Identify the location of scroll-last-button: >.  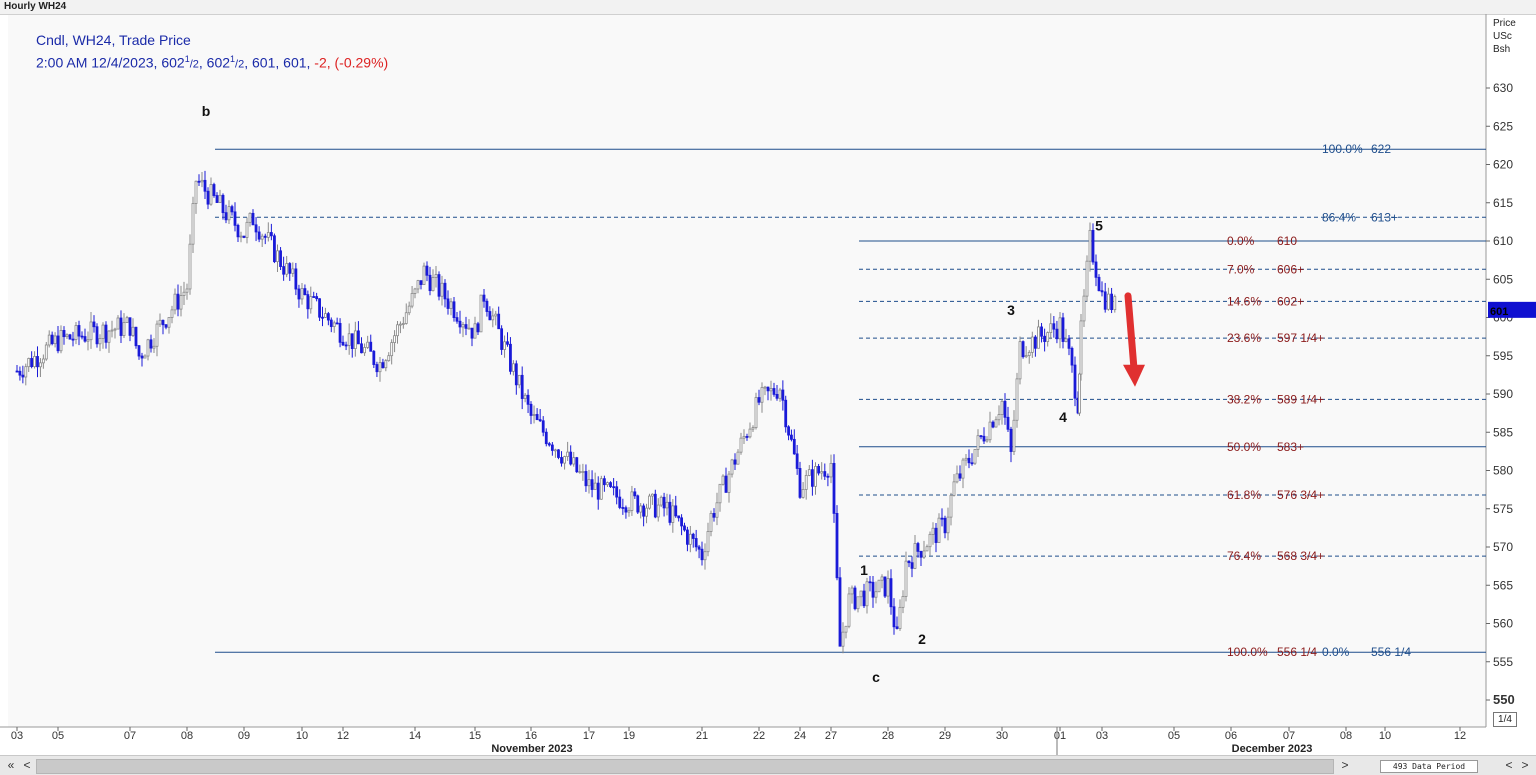
(1525, 765).